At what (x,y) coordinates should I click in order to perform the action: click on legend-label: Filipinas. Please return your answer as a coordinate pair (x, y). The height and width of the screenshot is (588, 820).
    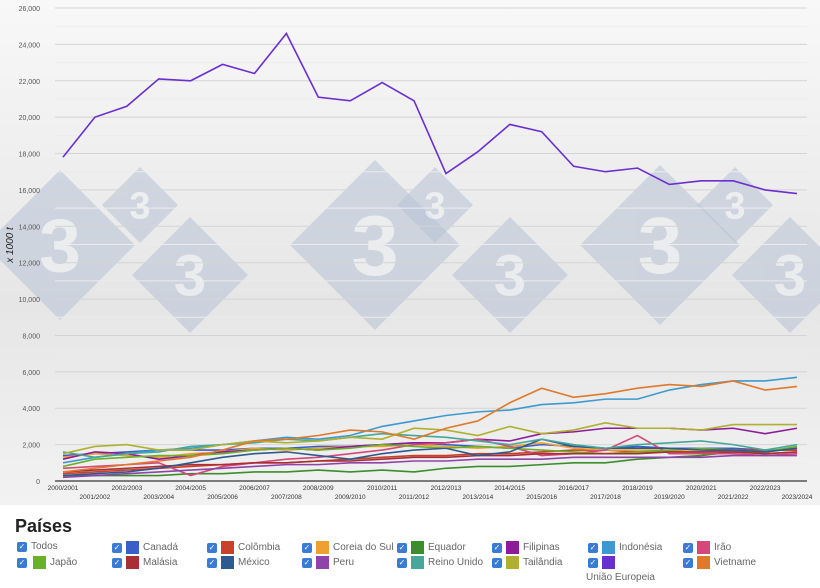
    Looking at the image, I should click on (541, 547).